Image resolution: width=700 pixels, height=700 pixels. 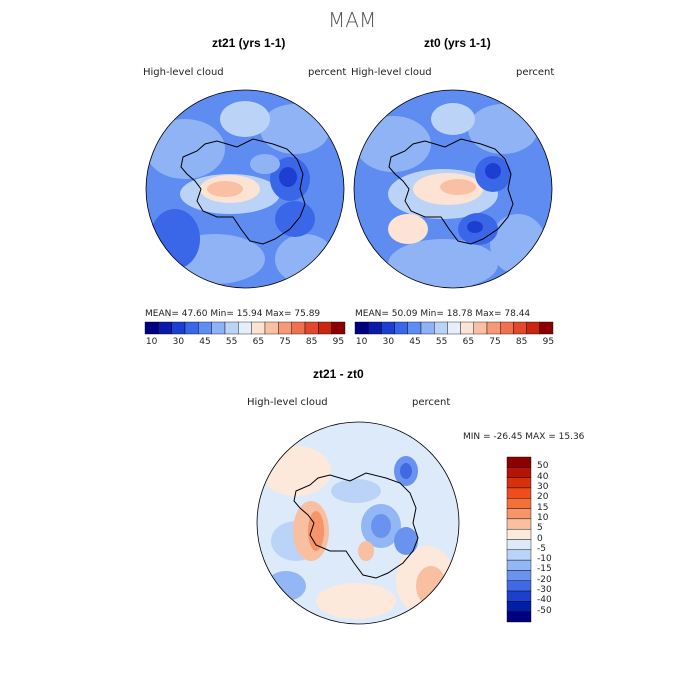 What do you see at coordinates (544, 610) in the screenshot?
I see `colorbar-tick-label: -50` at bounding box center [544, 610].